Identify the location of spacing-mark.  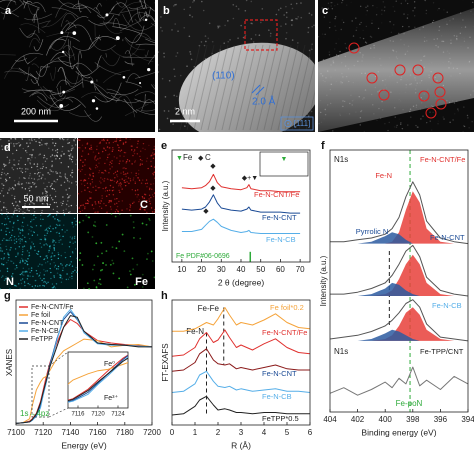
(256, 89).